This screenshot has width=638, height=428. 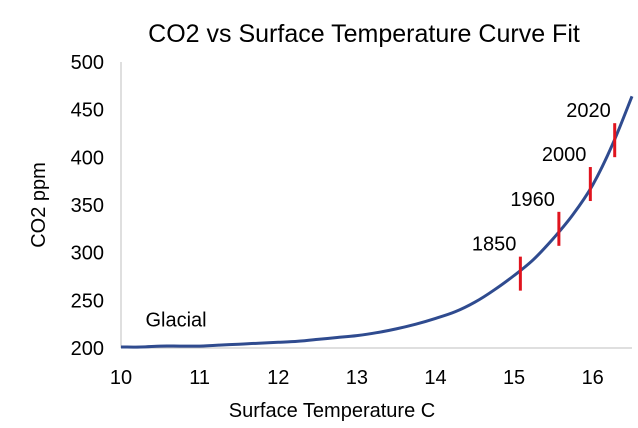 I want to click on year-label-2000: 2000, so click(x=564, y=155).